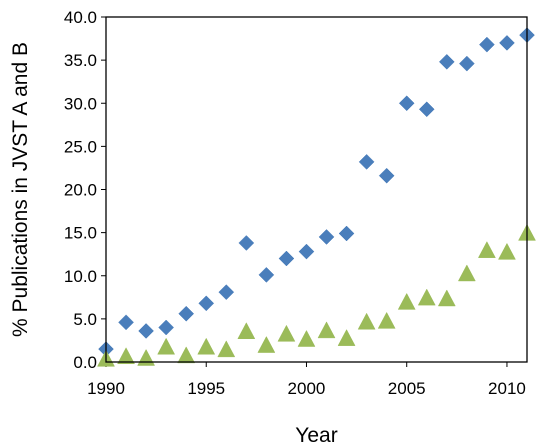  I want to click on y-tick-label: 35.0, so click(80, 60).